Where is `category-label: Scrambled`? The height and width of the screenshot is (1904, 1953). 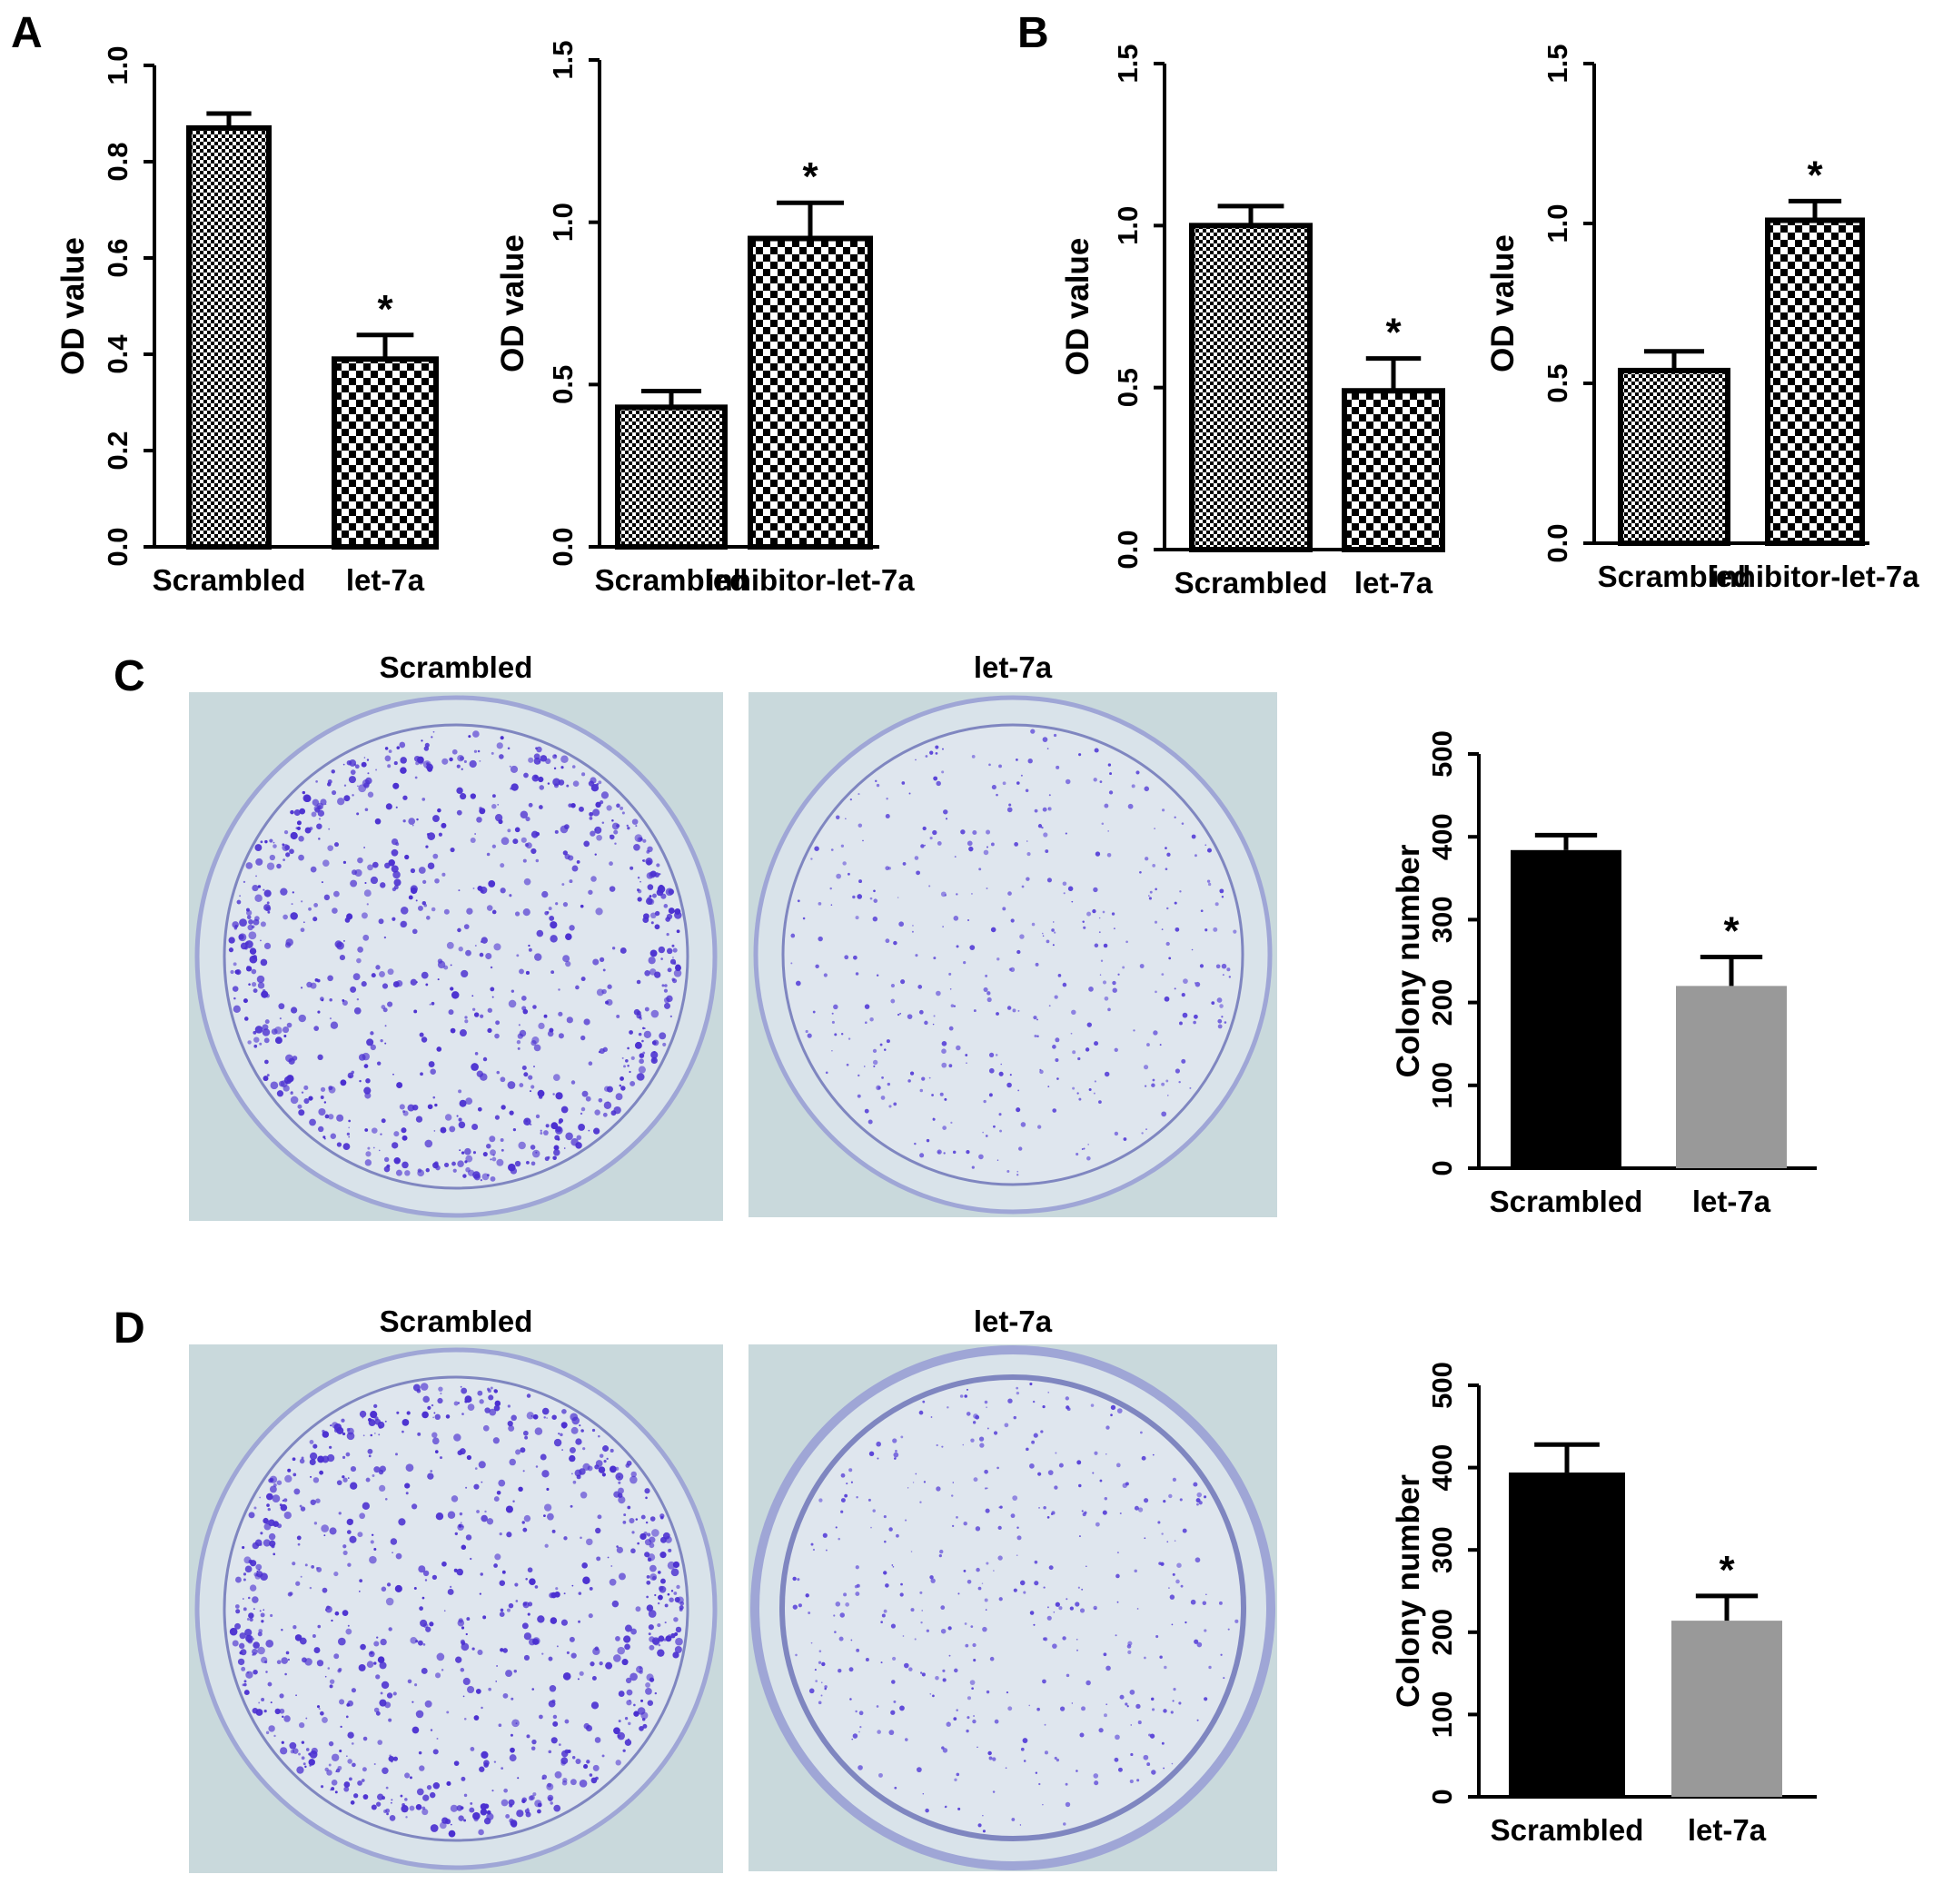
category-label: Scrambled is located at coordinates (1674, 576).